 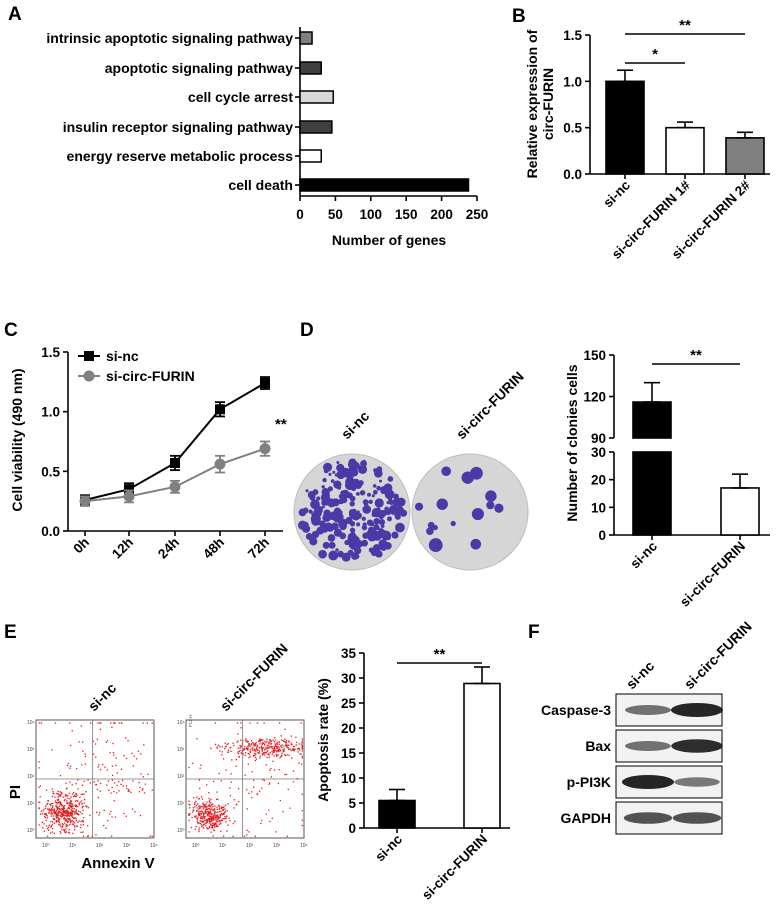 What do you see at coordinates (169, 38) in the screenshot?
I see `category-label-0: intrinsic apoptotic signaling pathway` at bounding box center [169, 38].